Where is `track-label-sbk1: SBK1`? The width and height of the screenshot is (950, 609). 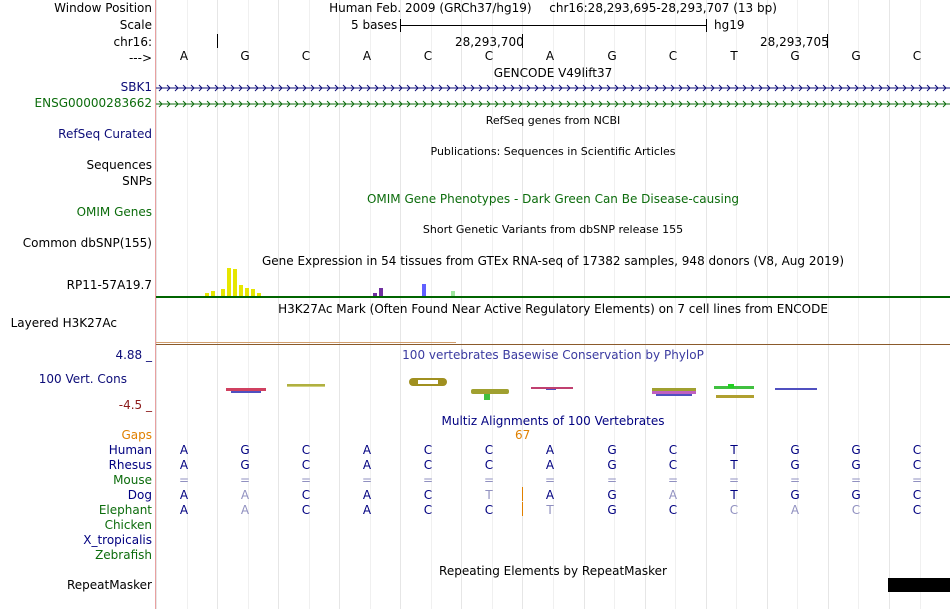
track-label-sbk1: SBK1 is located at coordinates (136, 87).